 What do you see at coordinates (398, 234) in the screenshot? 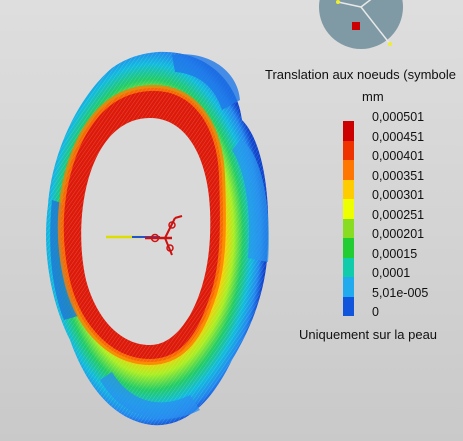
I see `legend-tick-label: 0,000201` at bounding box center [398, 234].